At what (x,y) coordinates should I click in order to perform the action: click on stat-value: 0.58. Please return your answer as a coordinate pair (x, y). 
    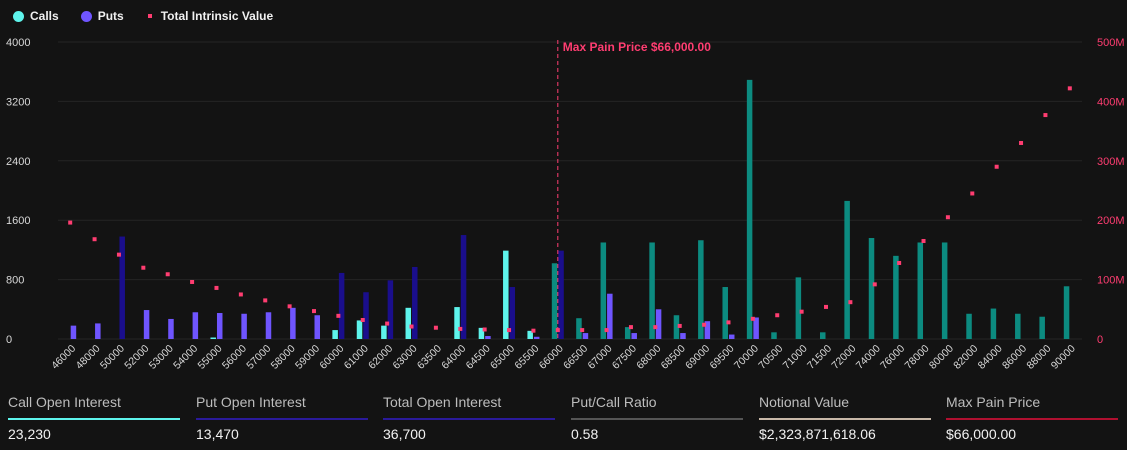
    Looking at the image, I should click on (585, 434).